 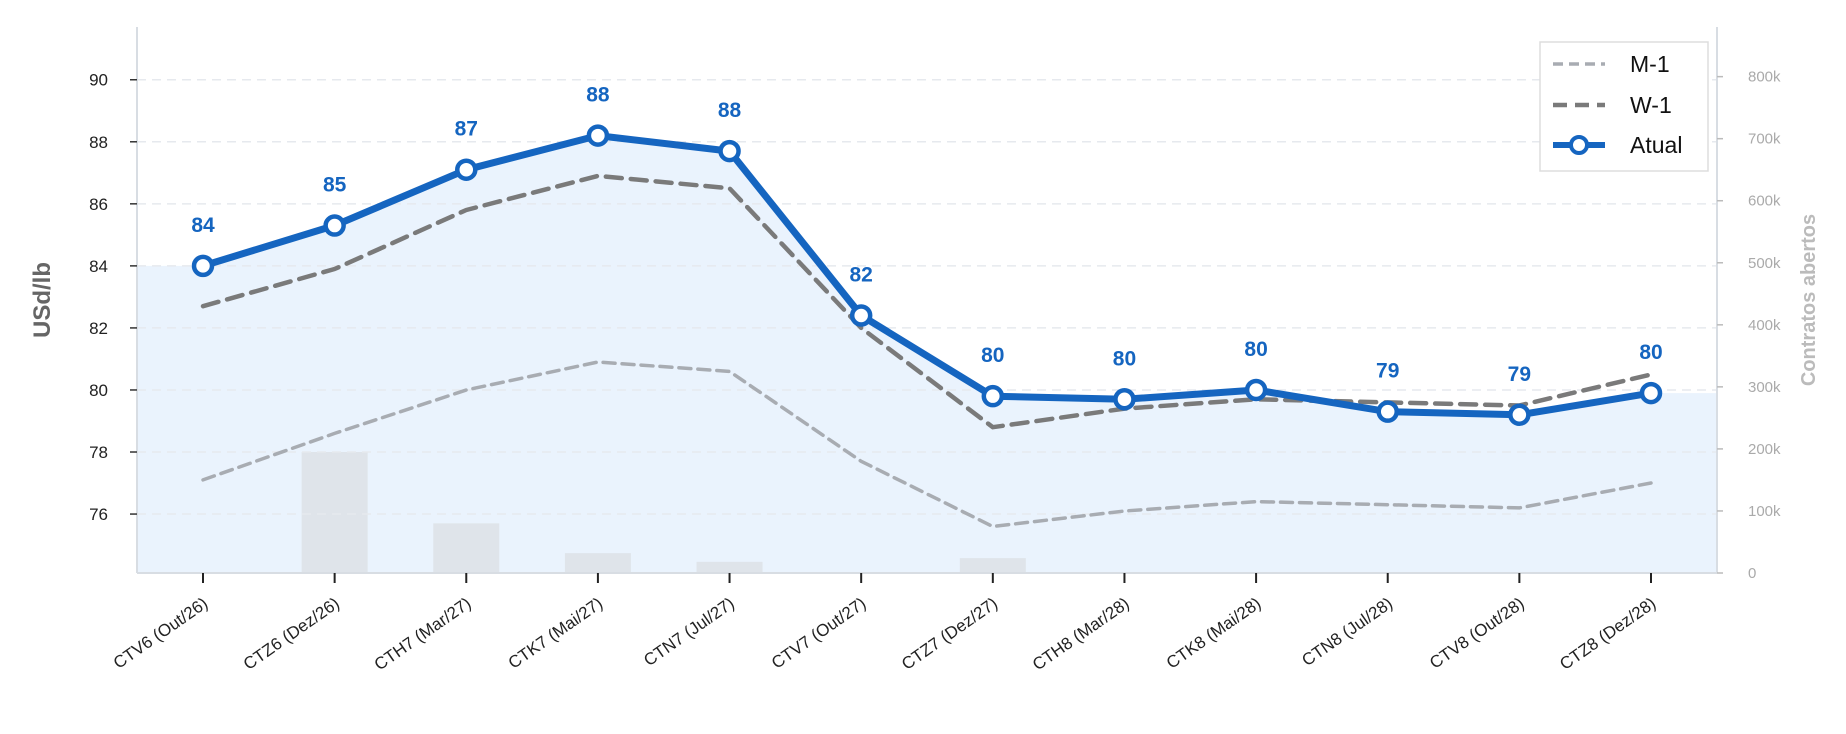 I want to click on data-label-4: 88, so click(x=730, y=110).